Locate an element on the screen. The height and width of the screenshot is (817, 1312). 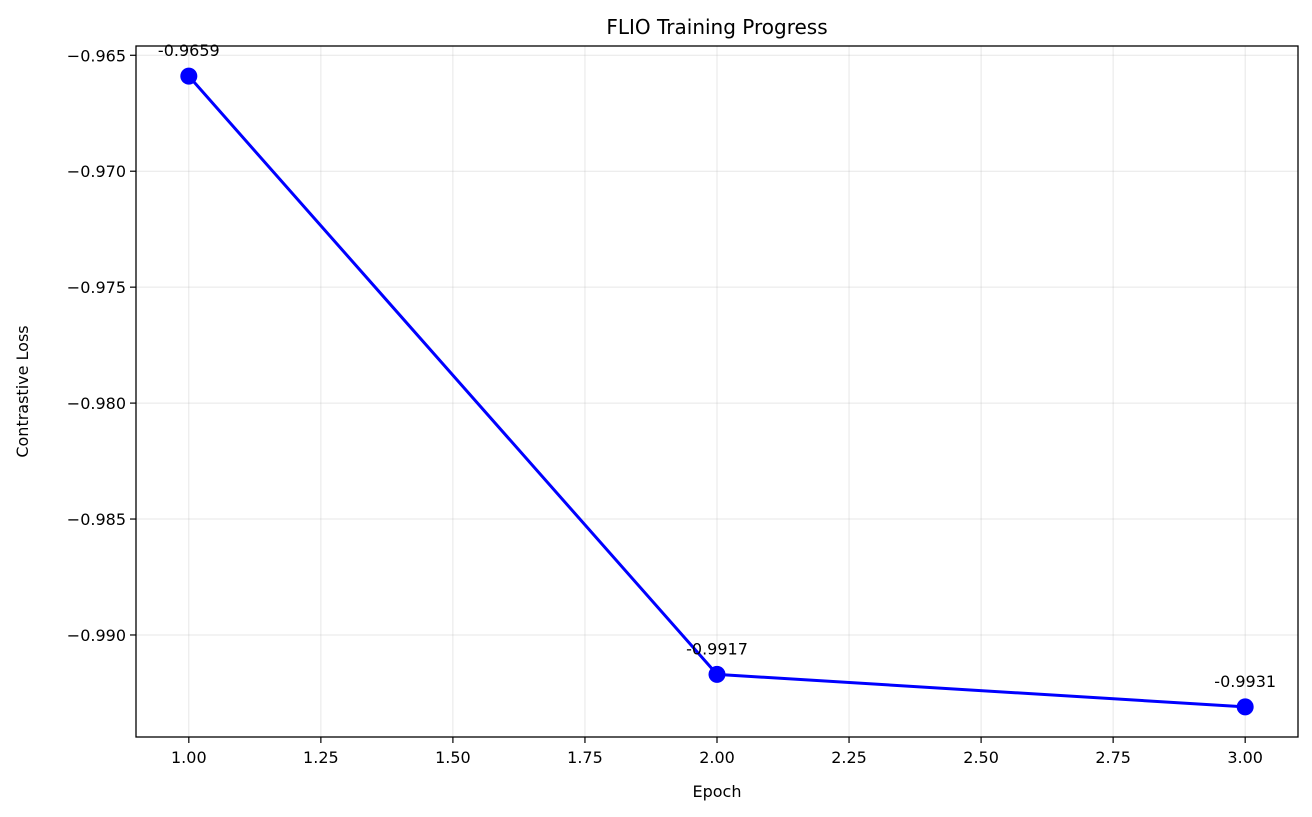
y-tick-label: −0.970 is located at coordinates (96, 171).